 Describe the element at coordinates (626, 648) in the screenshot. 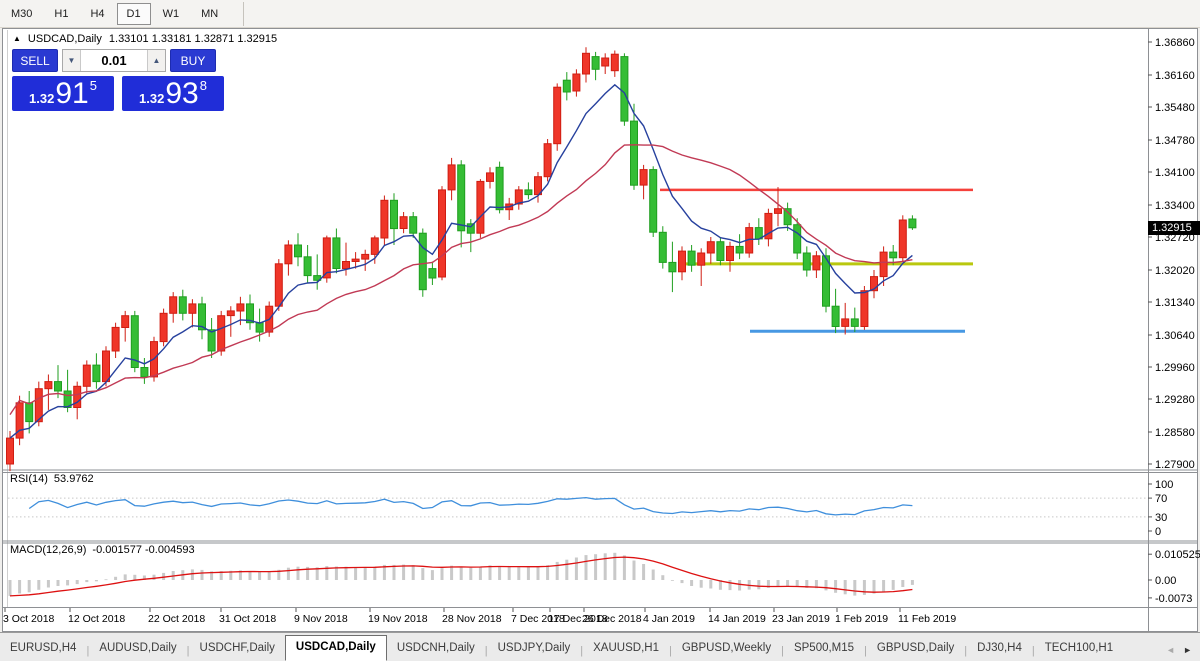

I see `tab-xauusd-h1: XAUUSD,H1` at that location.